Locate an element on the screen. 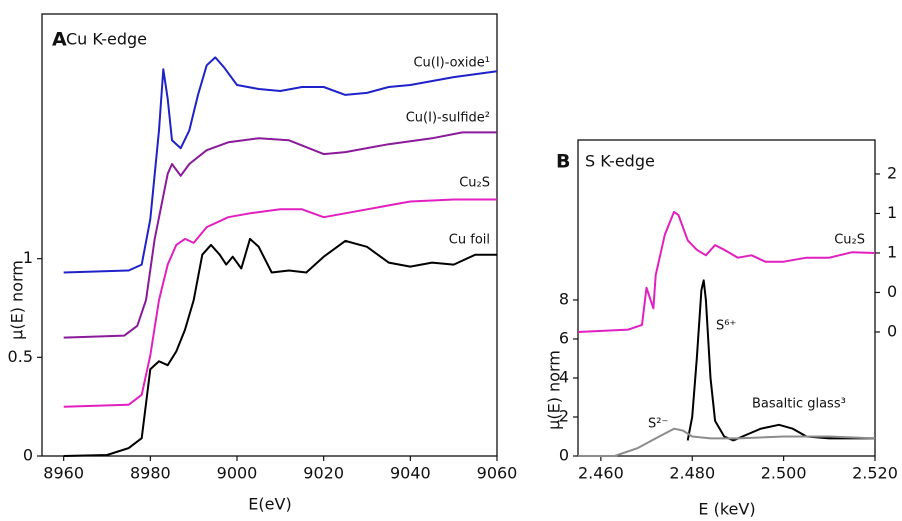 This screenshot has width=902, height=521. x-tick-label: 8960 is located at coordinates (63, 473).